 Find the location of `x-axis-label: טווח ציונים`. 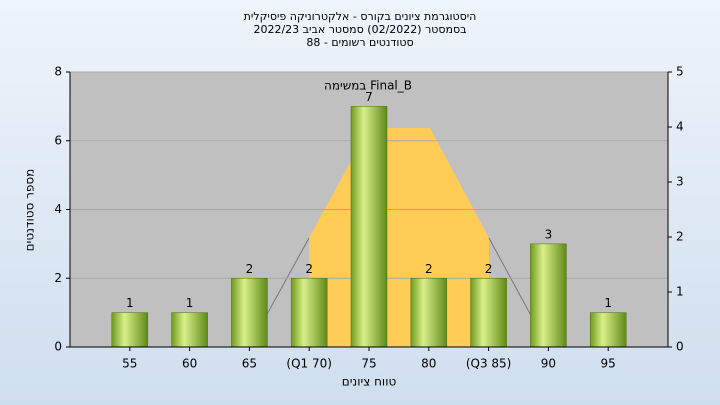

x-axis-label: טווח ציונים is located at coordinates (369, 382).